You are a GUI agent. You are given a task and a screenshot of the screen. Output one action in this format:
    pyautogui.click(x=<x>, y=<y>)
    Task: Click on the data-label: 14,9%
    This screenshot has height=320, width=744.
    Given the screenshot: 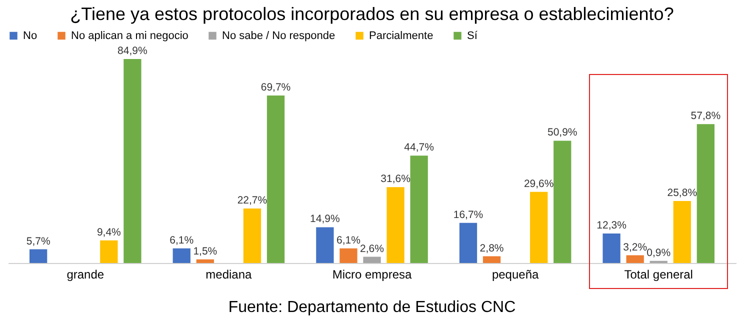 What is the action you would take?
    pyautogui.click(x=325, y=219)
    